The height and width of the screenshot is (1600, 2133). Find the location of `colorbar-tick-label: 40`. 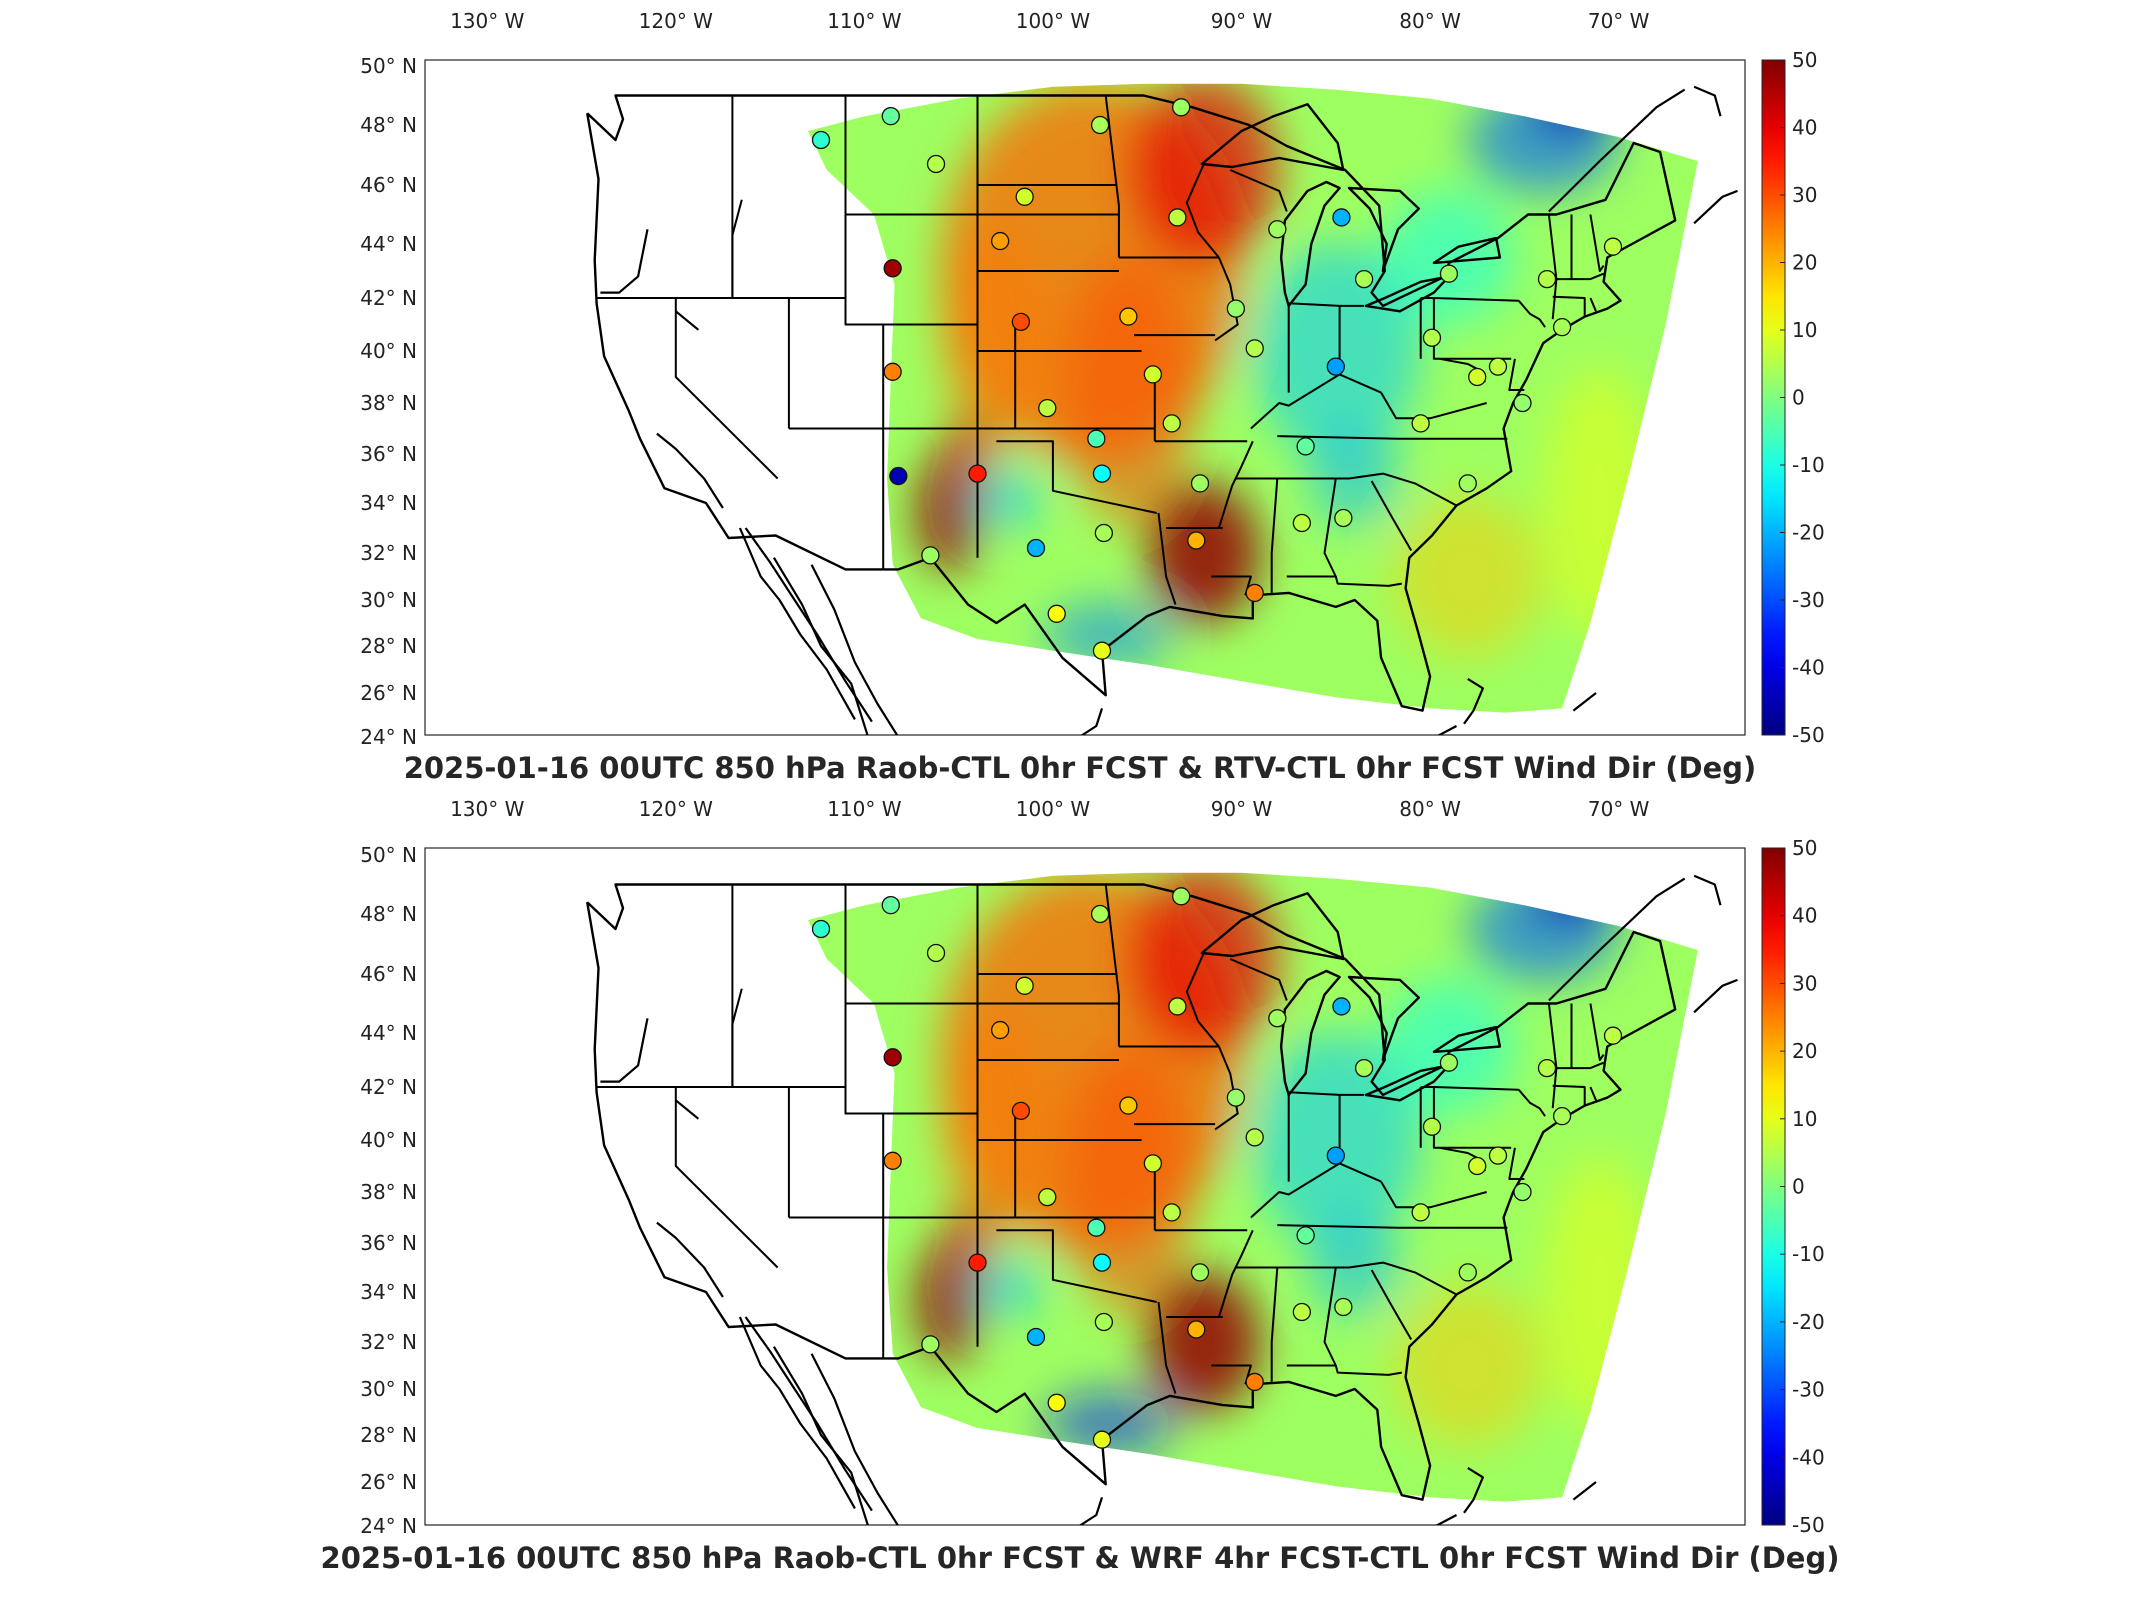

colorbar-tick-label: 40 is located at coordinates (1804, 916).